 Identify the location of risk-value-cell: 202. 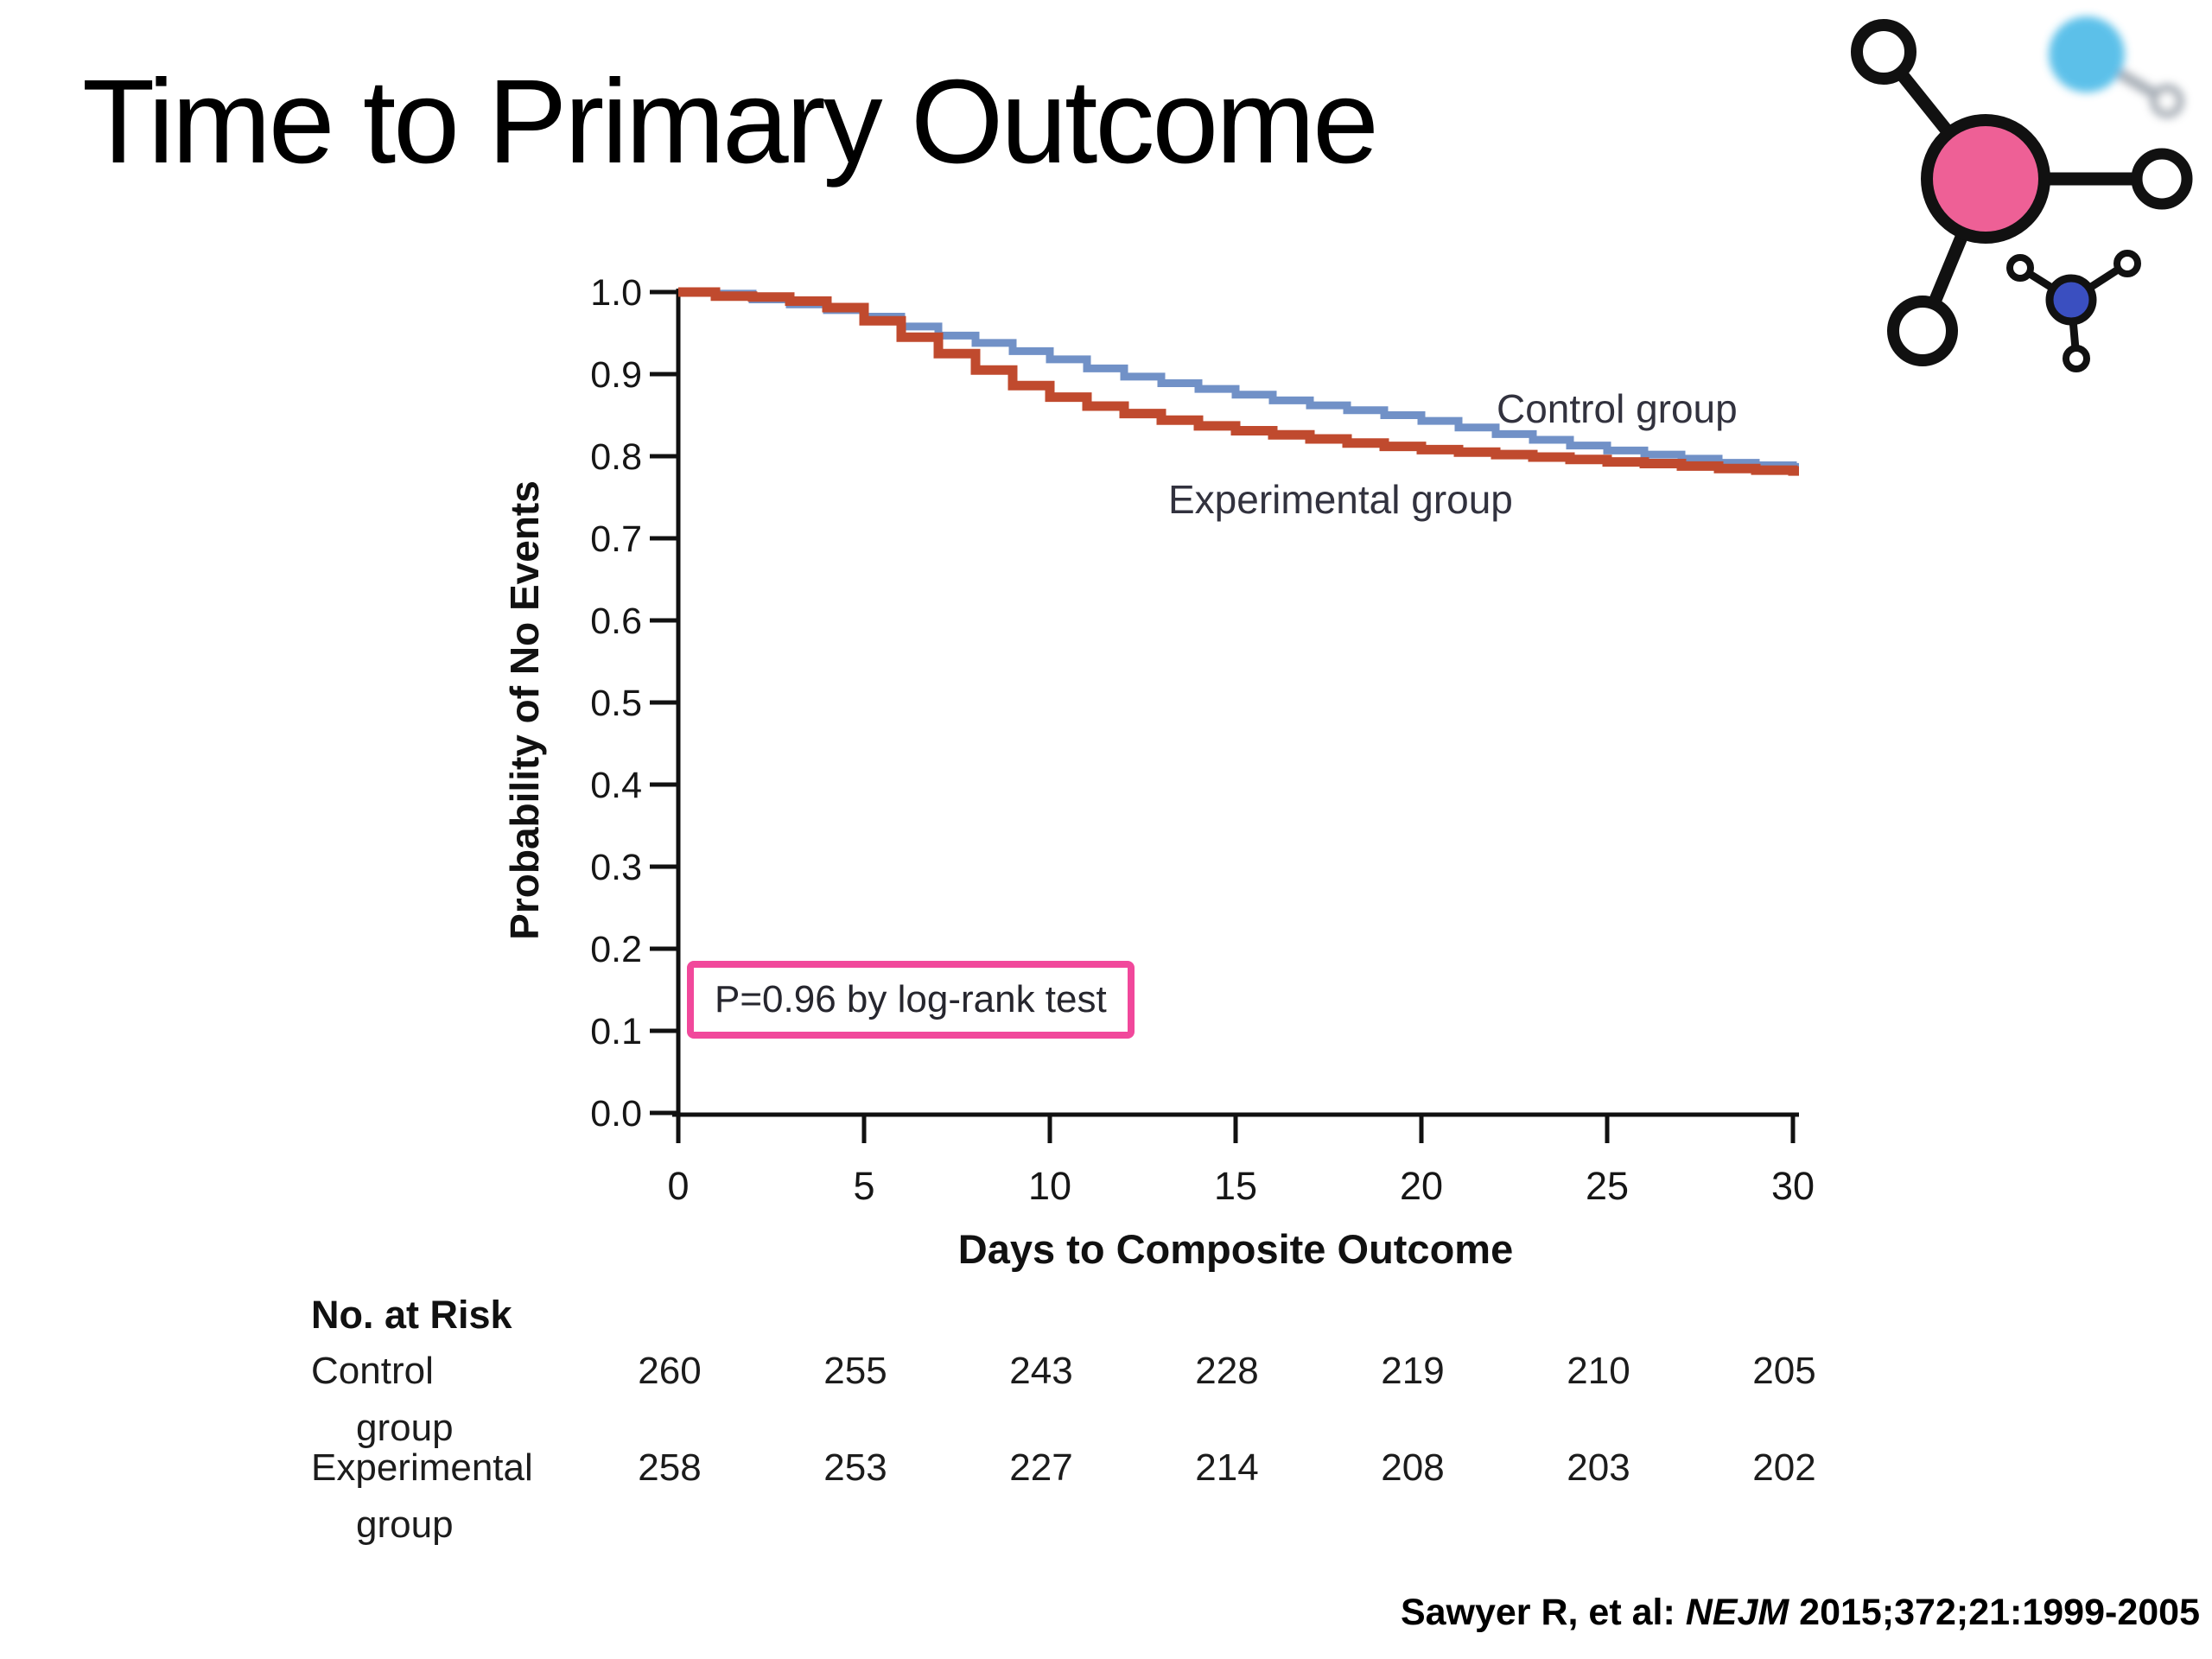
(1784, 1467).